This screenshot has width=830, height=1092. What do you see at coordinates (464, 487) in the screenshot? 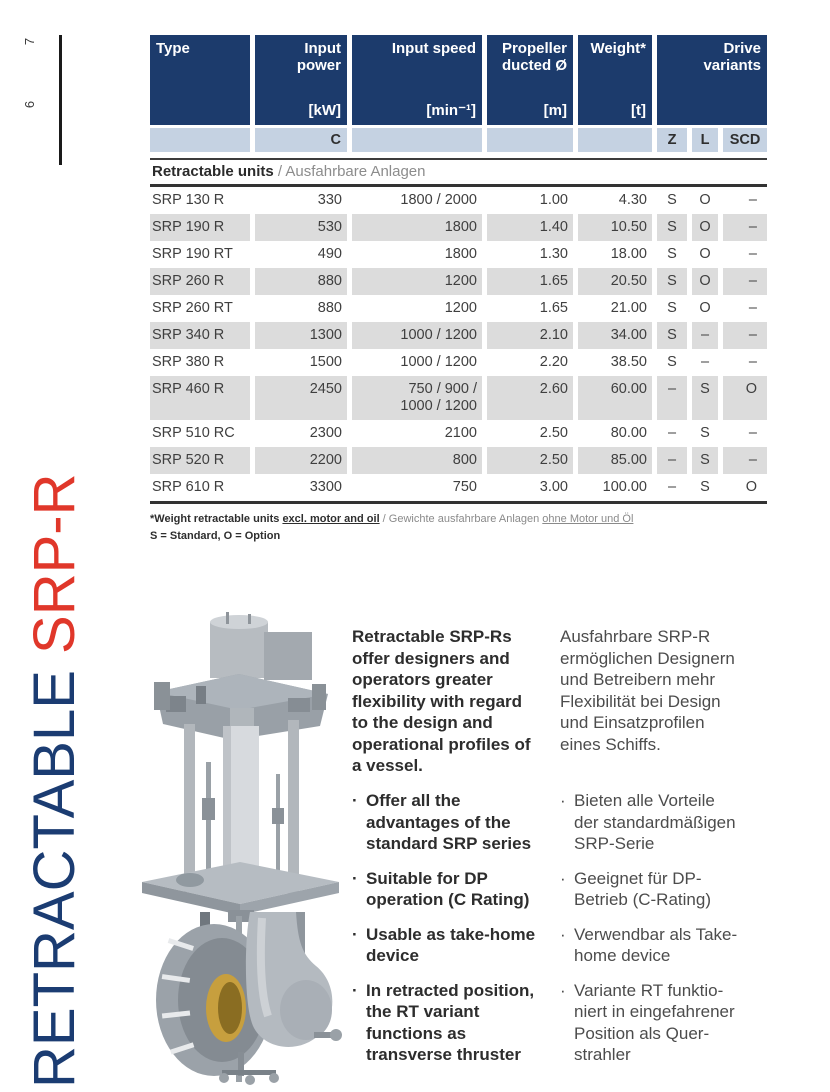
I see `cell-input-speed: 750` at bounding box center [464, 487].